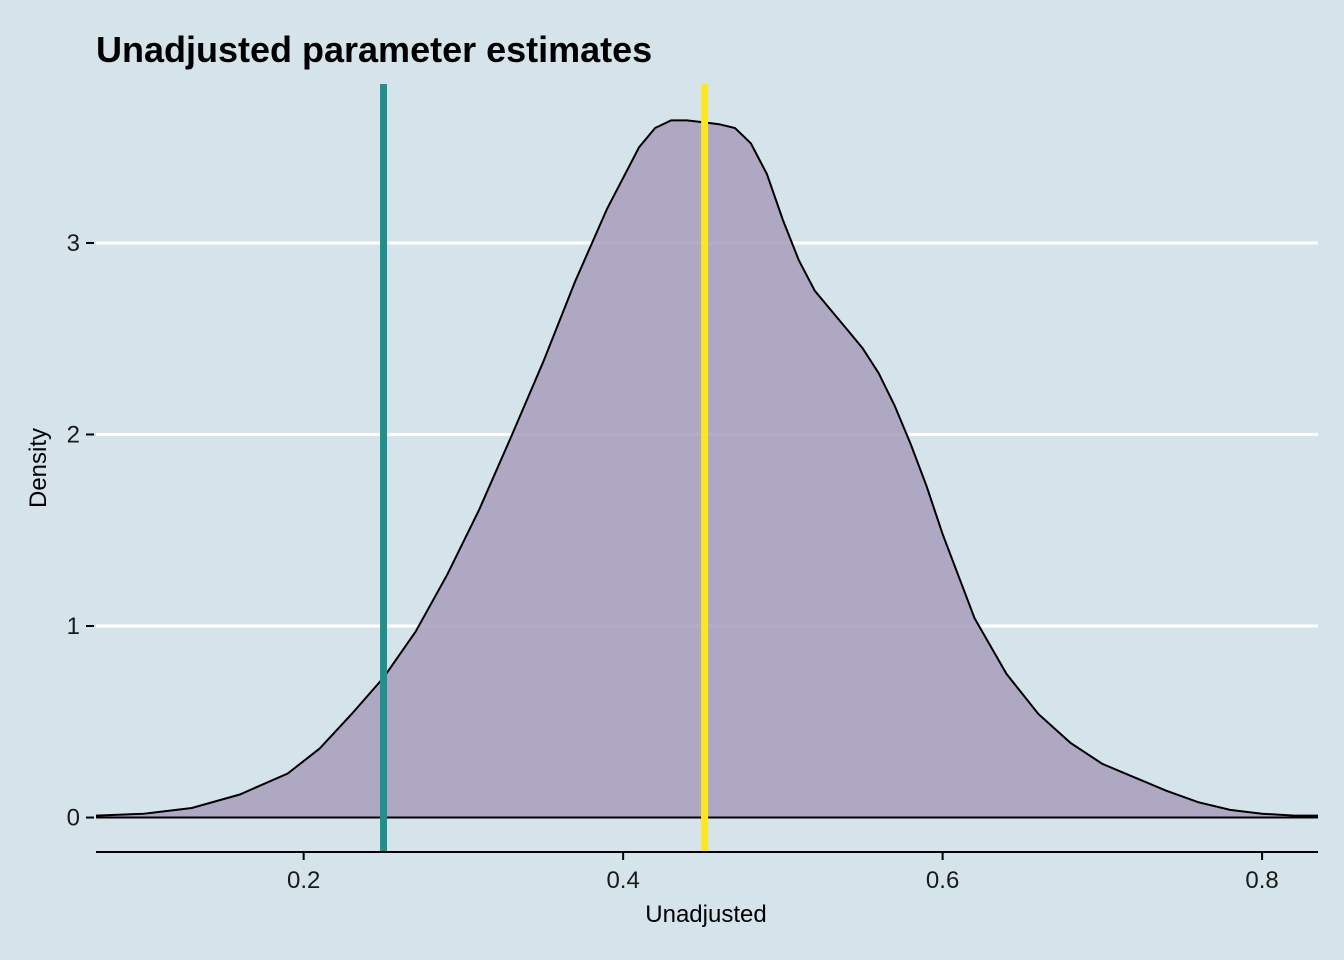 This screenshot has width=1344, height=960. Describe the element at coordinates (622, 880) in the screenshot. I see `x-tick-label-0.4: 0.4` at that location.